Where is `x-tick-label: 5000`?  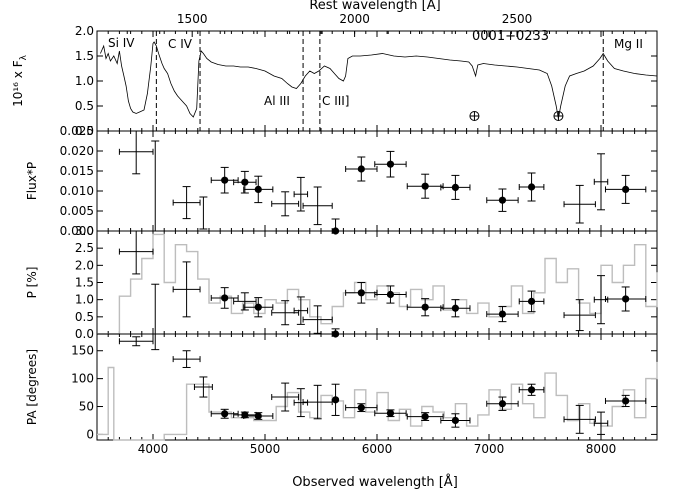
x-tick-label: 5000 is located at coordinates (265, 449).